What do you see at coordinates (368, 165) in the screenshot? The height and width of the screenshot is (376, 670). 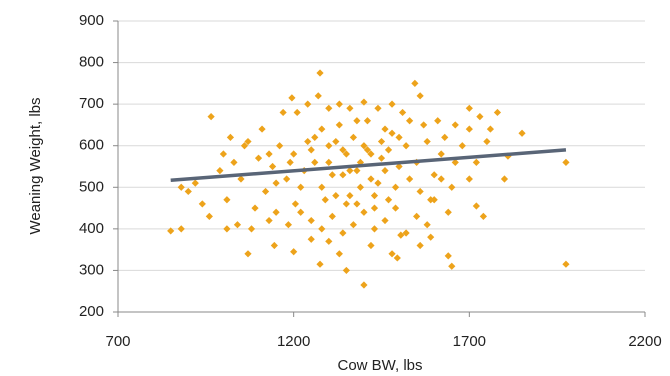 I see `trend-line` at bounding box center [368, 165].